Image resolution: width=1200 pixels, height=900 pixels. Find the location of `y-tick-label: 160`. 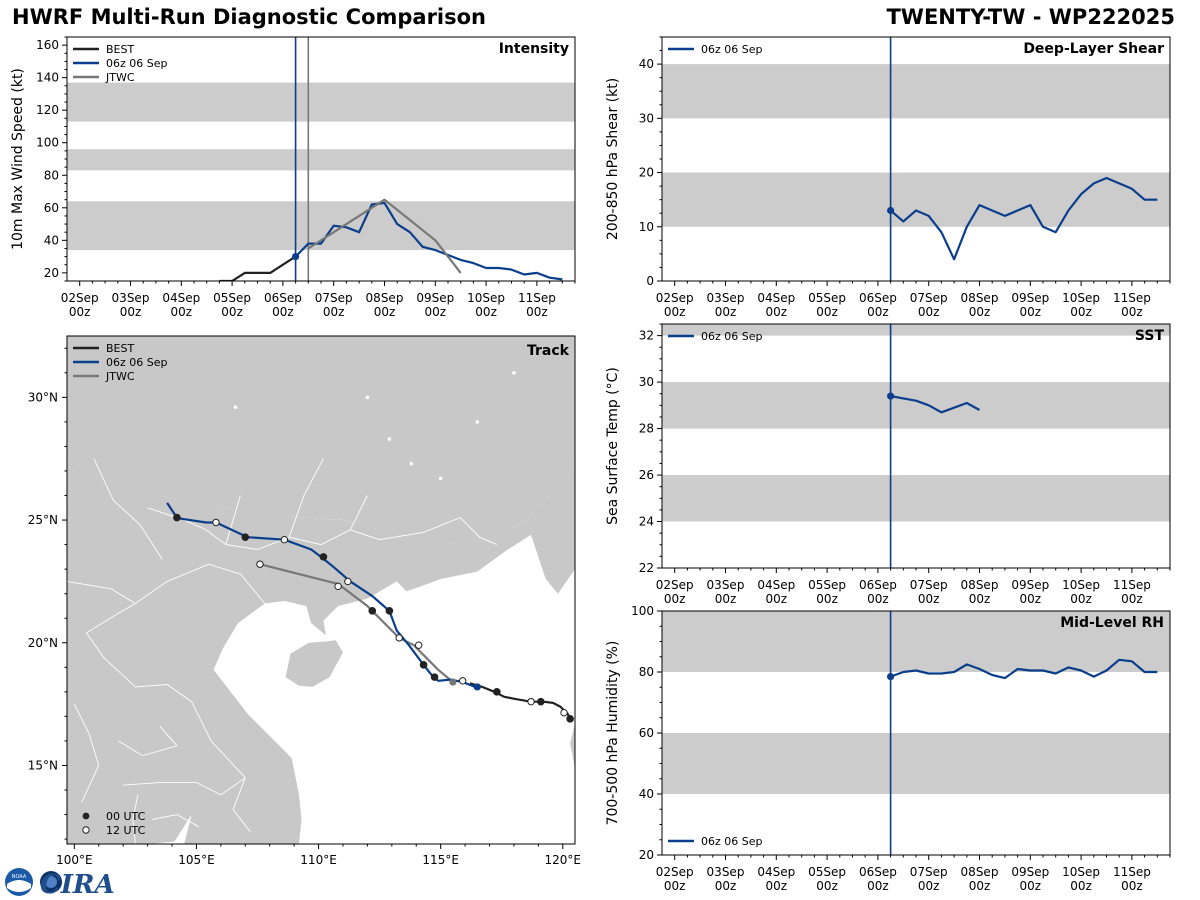

y-tick-label: 160 is located at coordinates (47, 45).